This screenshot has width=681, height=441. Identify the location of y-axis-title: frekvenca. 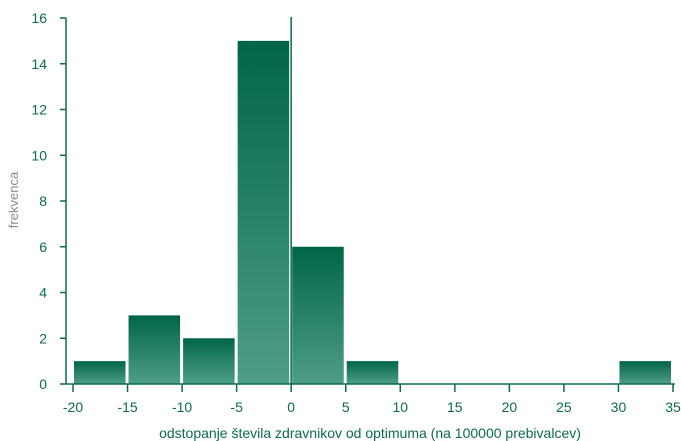
(13, 199).